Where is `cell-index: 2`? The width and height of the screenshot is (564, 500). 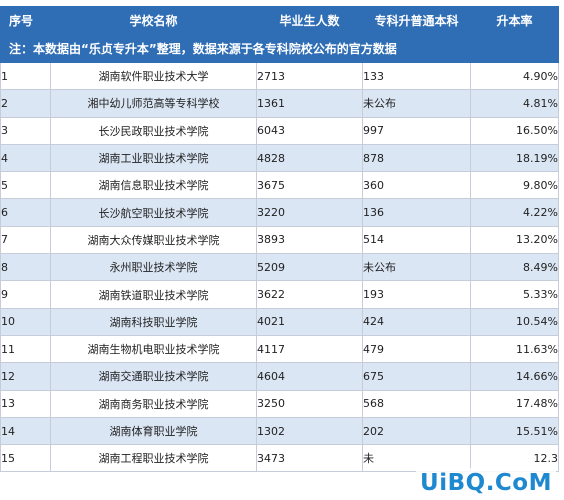 cell-index: 2 is located at coordinates (25, 103).